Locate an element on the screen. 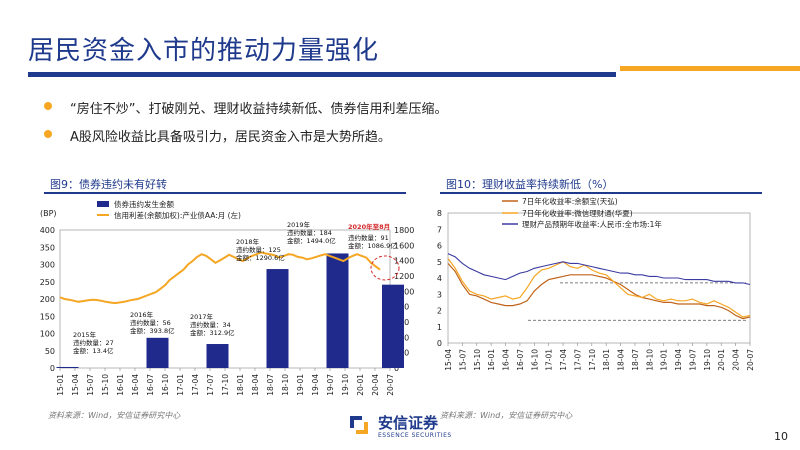 This screenshot has width=800, height=450. chart1-annotation-line: 金额：1086.9亿 is located at coordinates (372, 245).